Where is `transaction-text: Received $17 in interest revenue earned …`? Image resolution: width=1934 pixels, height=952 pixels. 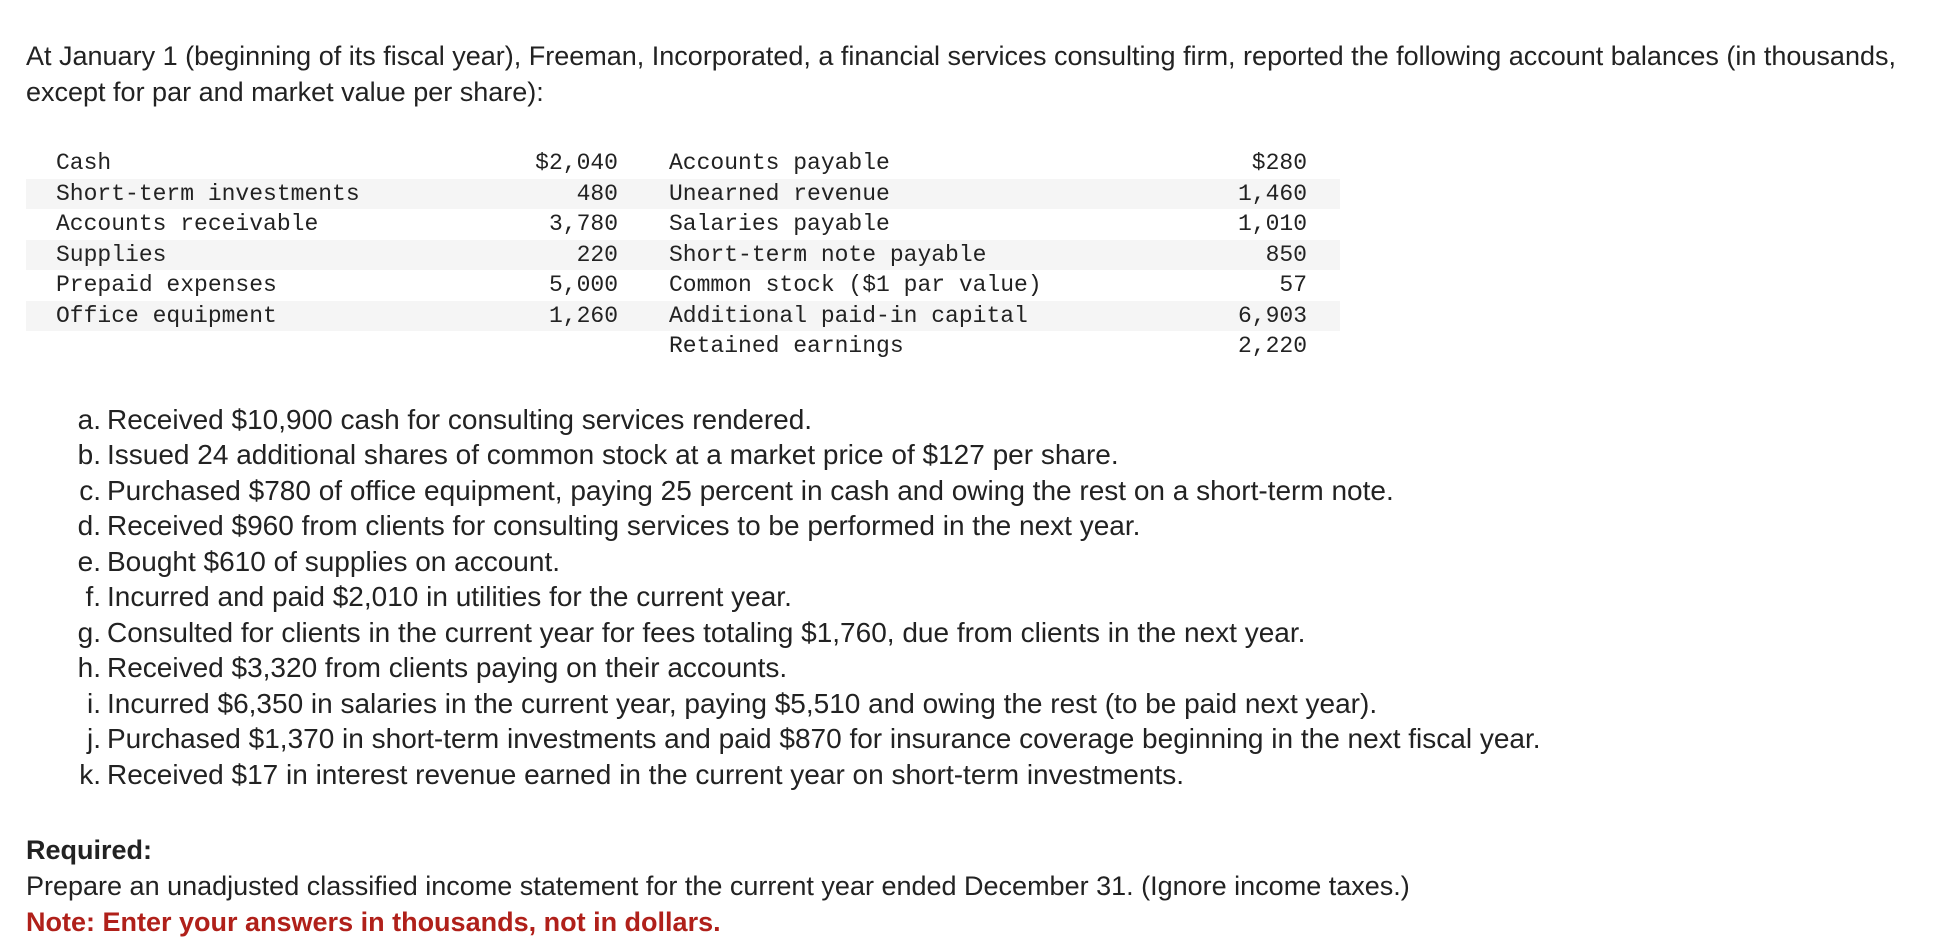 transaction-text: Received $17 in interest revenue earned … is located at coordinates (646, 774).